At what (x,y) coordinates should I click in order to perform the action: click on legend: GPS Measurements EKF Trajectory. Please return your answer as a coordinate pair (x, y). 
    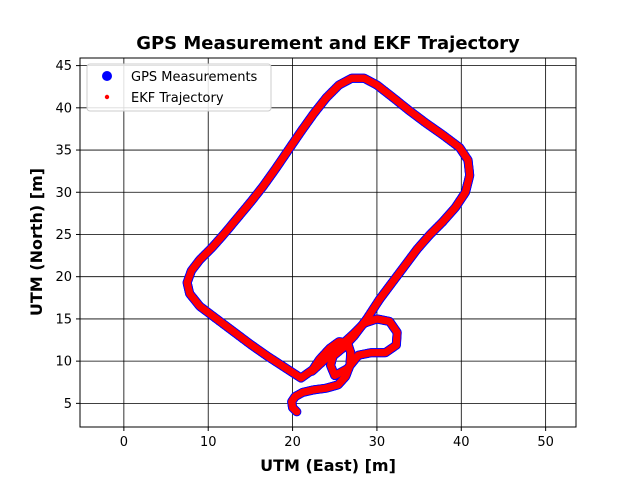
    Looking at the image, I should click on (179, 87).